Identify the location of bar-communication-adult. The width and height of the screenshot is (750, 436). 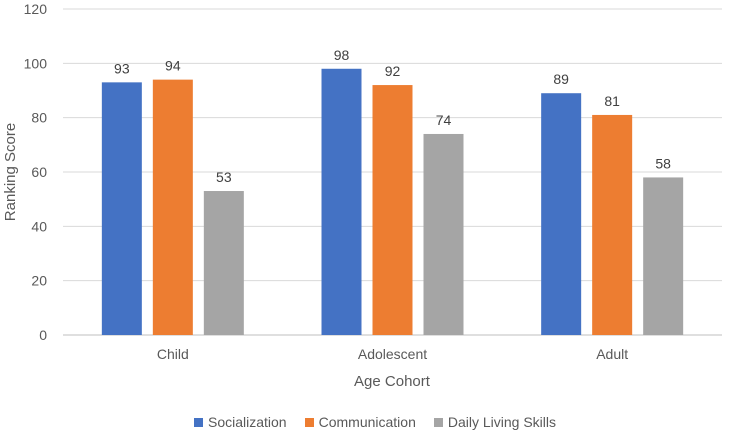
(612, 224).